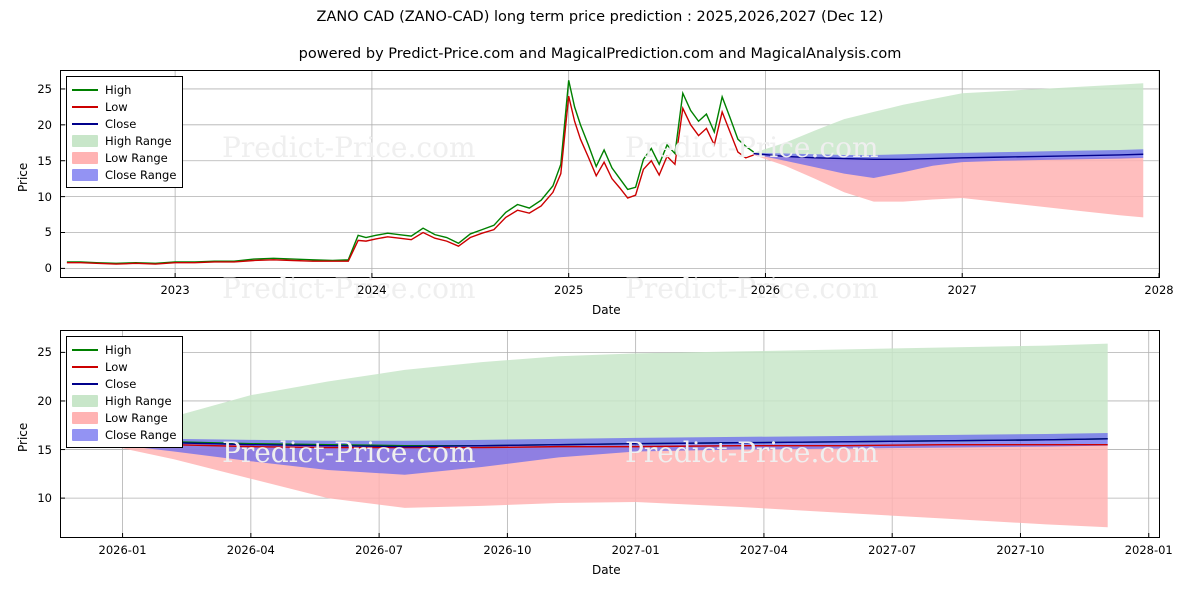 This screenshot has width=1200, height=600. Describe the element at coordinates (175, 290) in the screenshot. I see `x-tick-label: 2023` at that location.